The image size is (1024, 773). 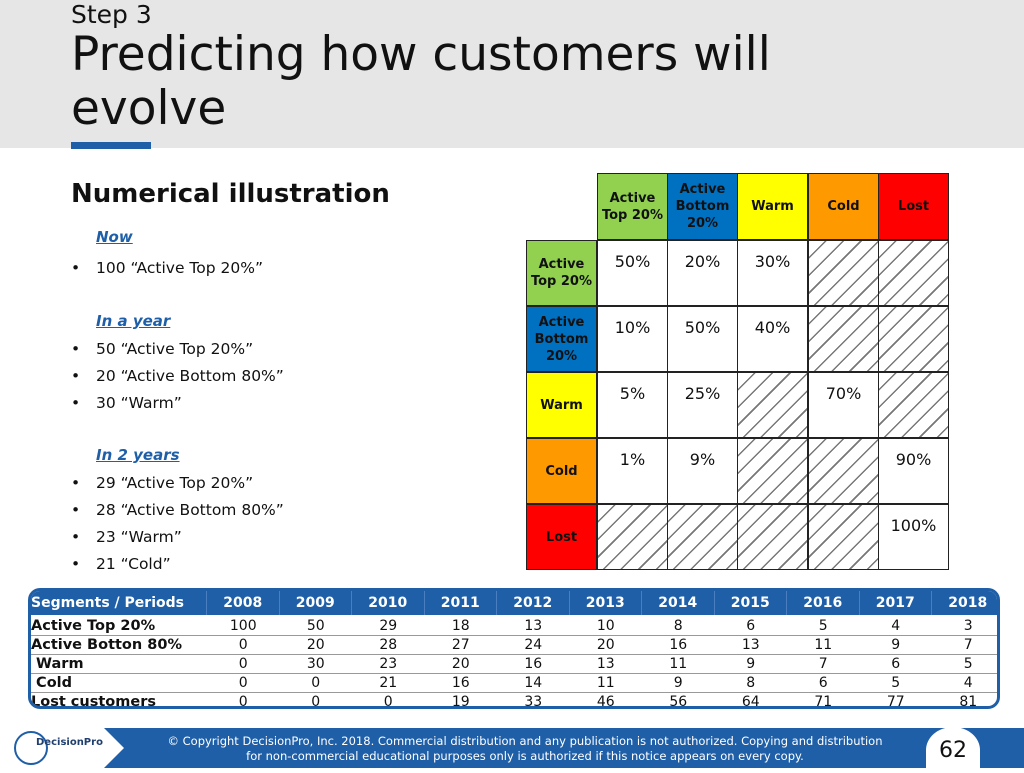 What do you see at coordinates (632, 327) in the screenshot?
I see `matrix-cell-value: 10%` at bounding box center [632, 327].